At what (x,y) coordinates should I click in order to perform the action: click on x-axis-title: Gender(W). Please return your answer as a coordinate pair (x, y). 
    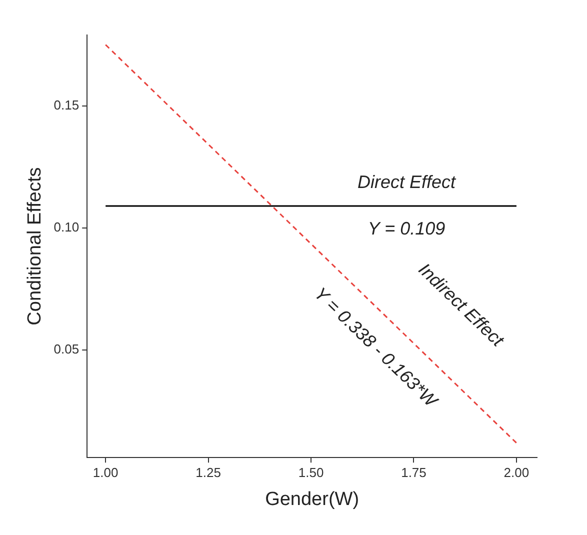
    Looking at the image, I should click on (312, 499).